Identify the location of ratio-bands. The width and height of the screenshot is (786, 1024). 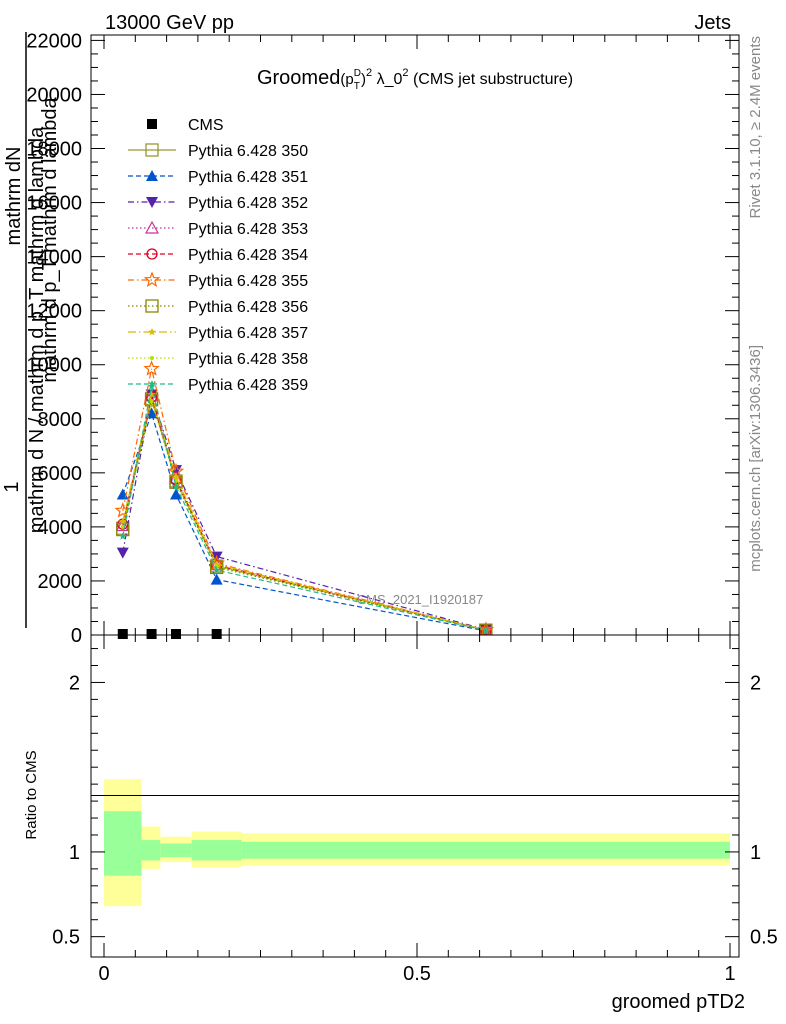
(417, 843).